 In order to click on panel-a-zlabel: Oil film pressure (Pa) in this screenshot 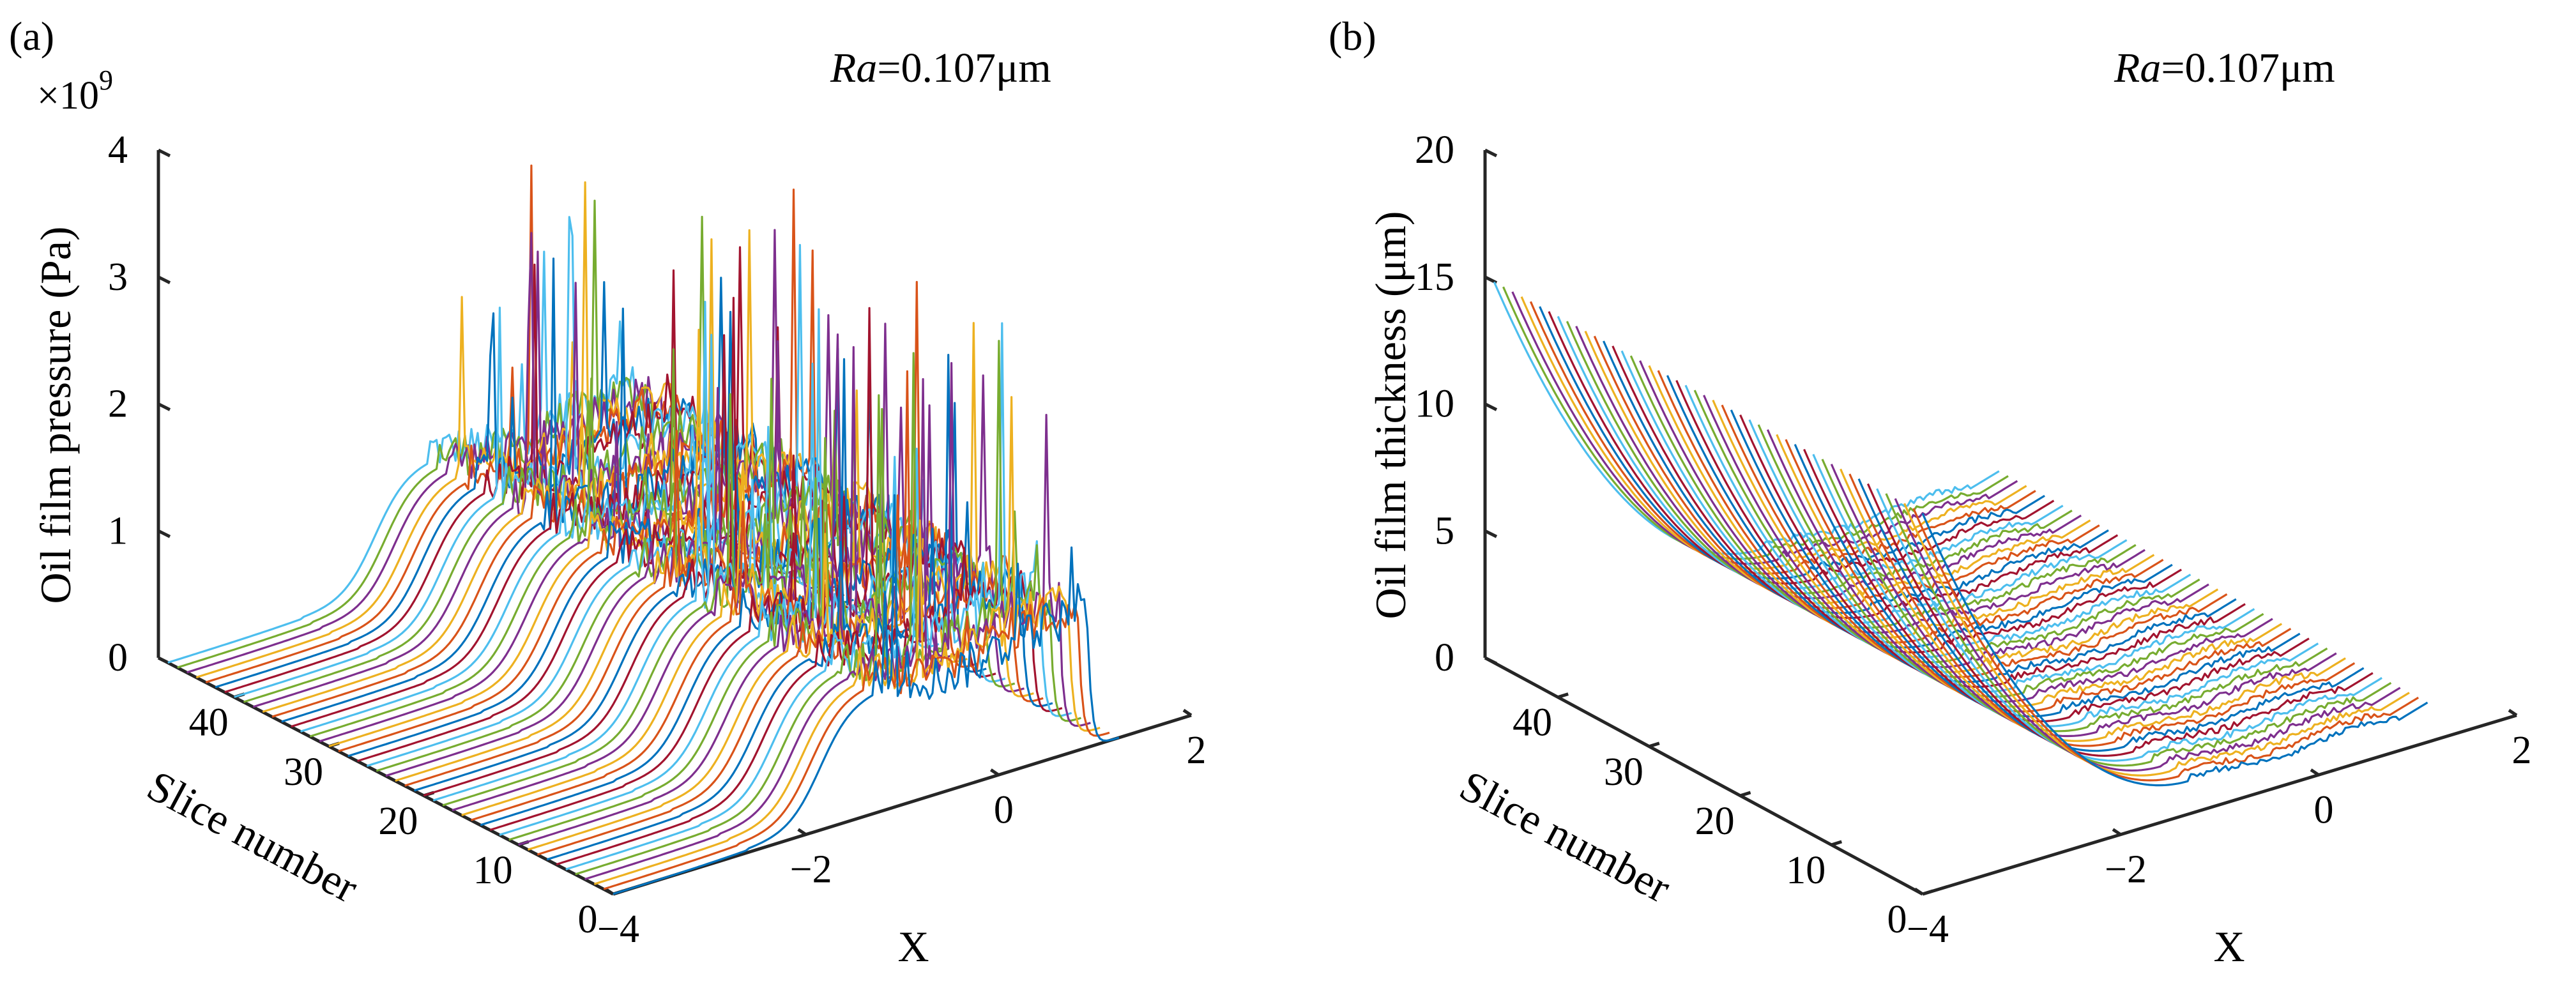, I will do `click(55, 415)`.